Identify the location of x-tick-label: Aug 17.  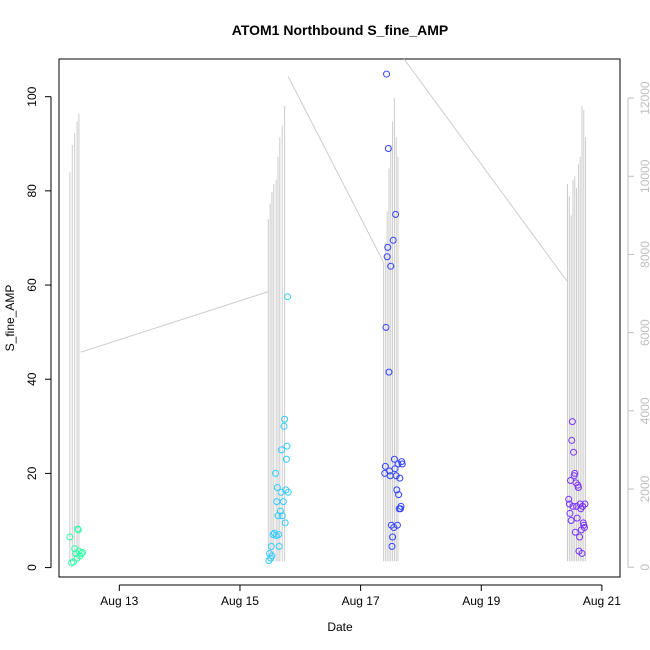
(361, 601).